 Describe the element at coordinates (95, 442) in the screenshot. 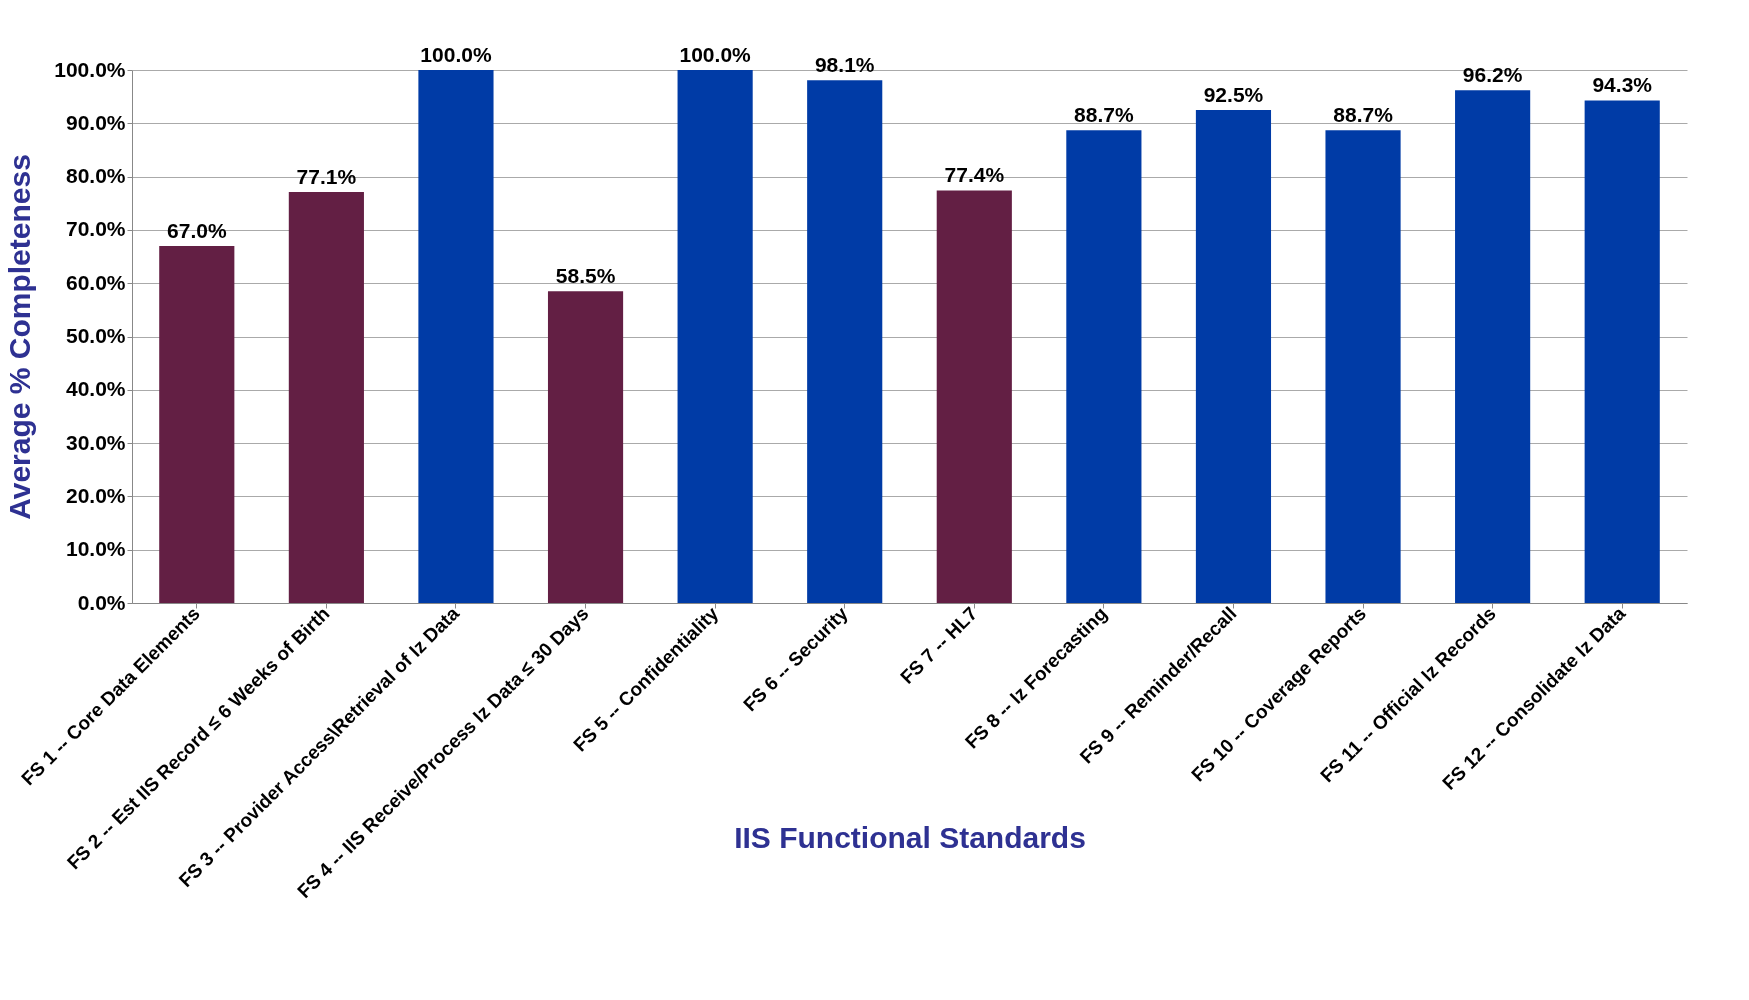

I see `y-tick-label: 30.0%` at that location.